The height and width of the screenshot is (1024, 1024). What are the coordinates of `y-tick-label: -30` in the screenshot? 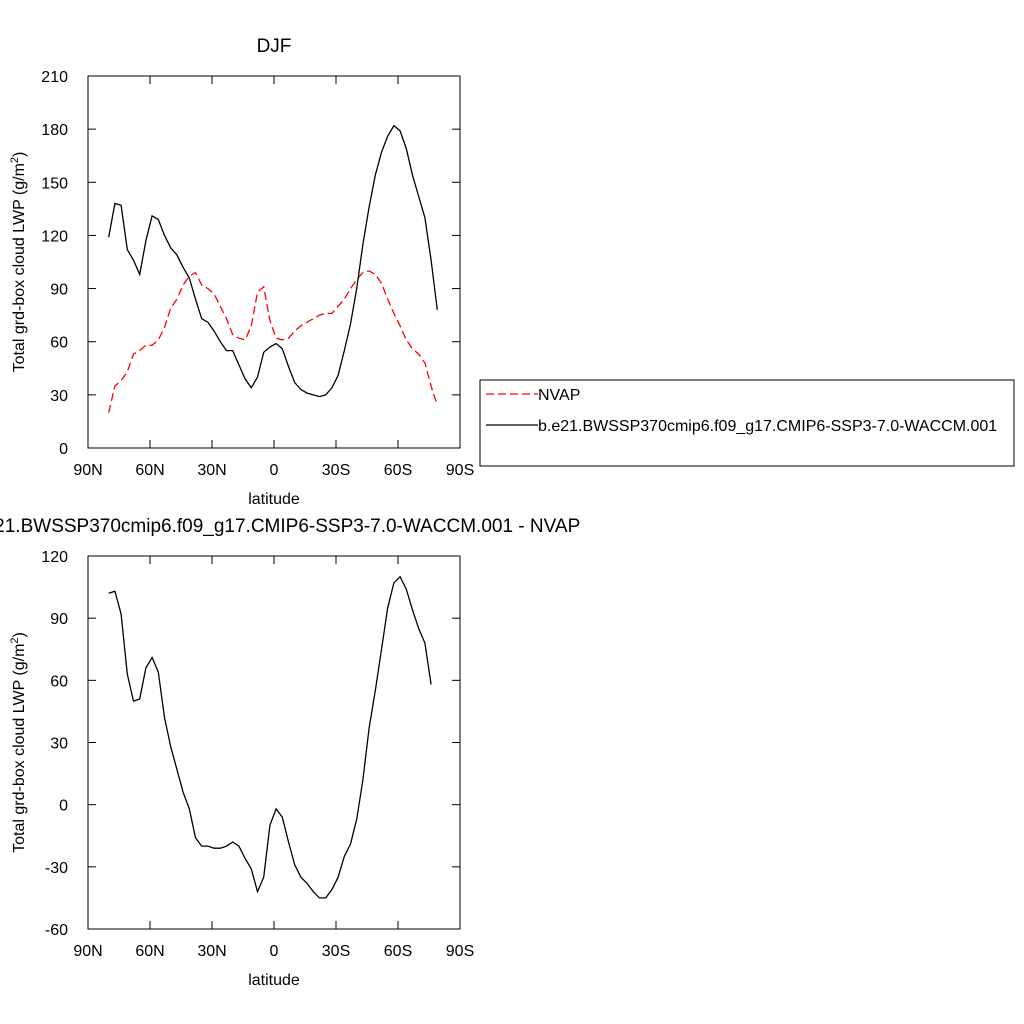 It's located at (56, 868).